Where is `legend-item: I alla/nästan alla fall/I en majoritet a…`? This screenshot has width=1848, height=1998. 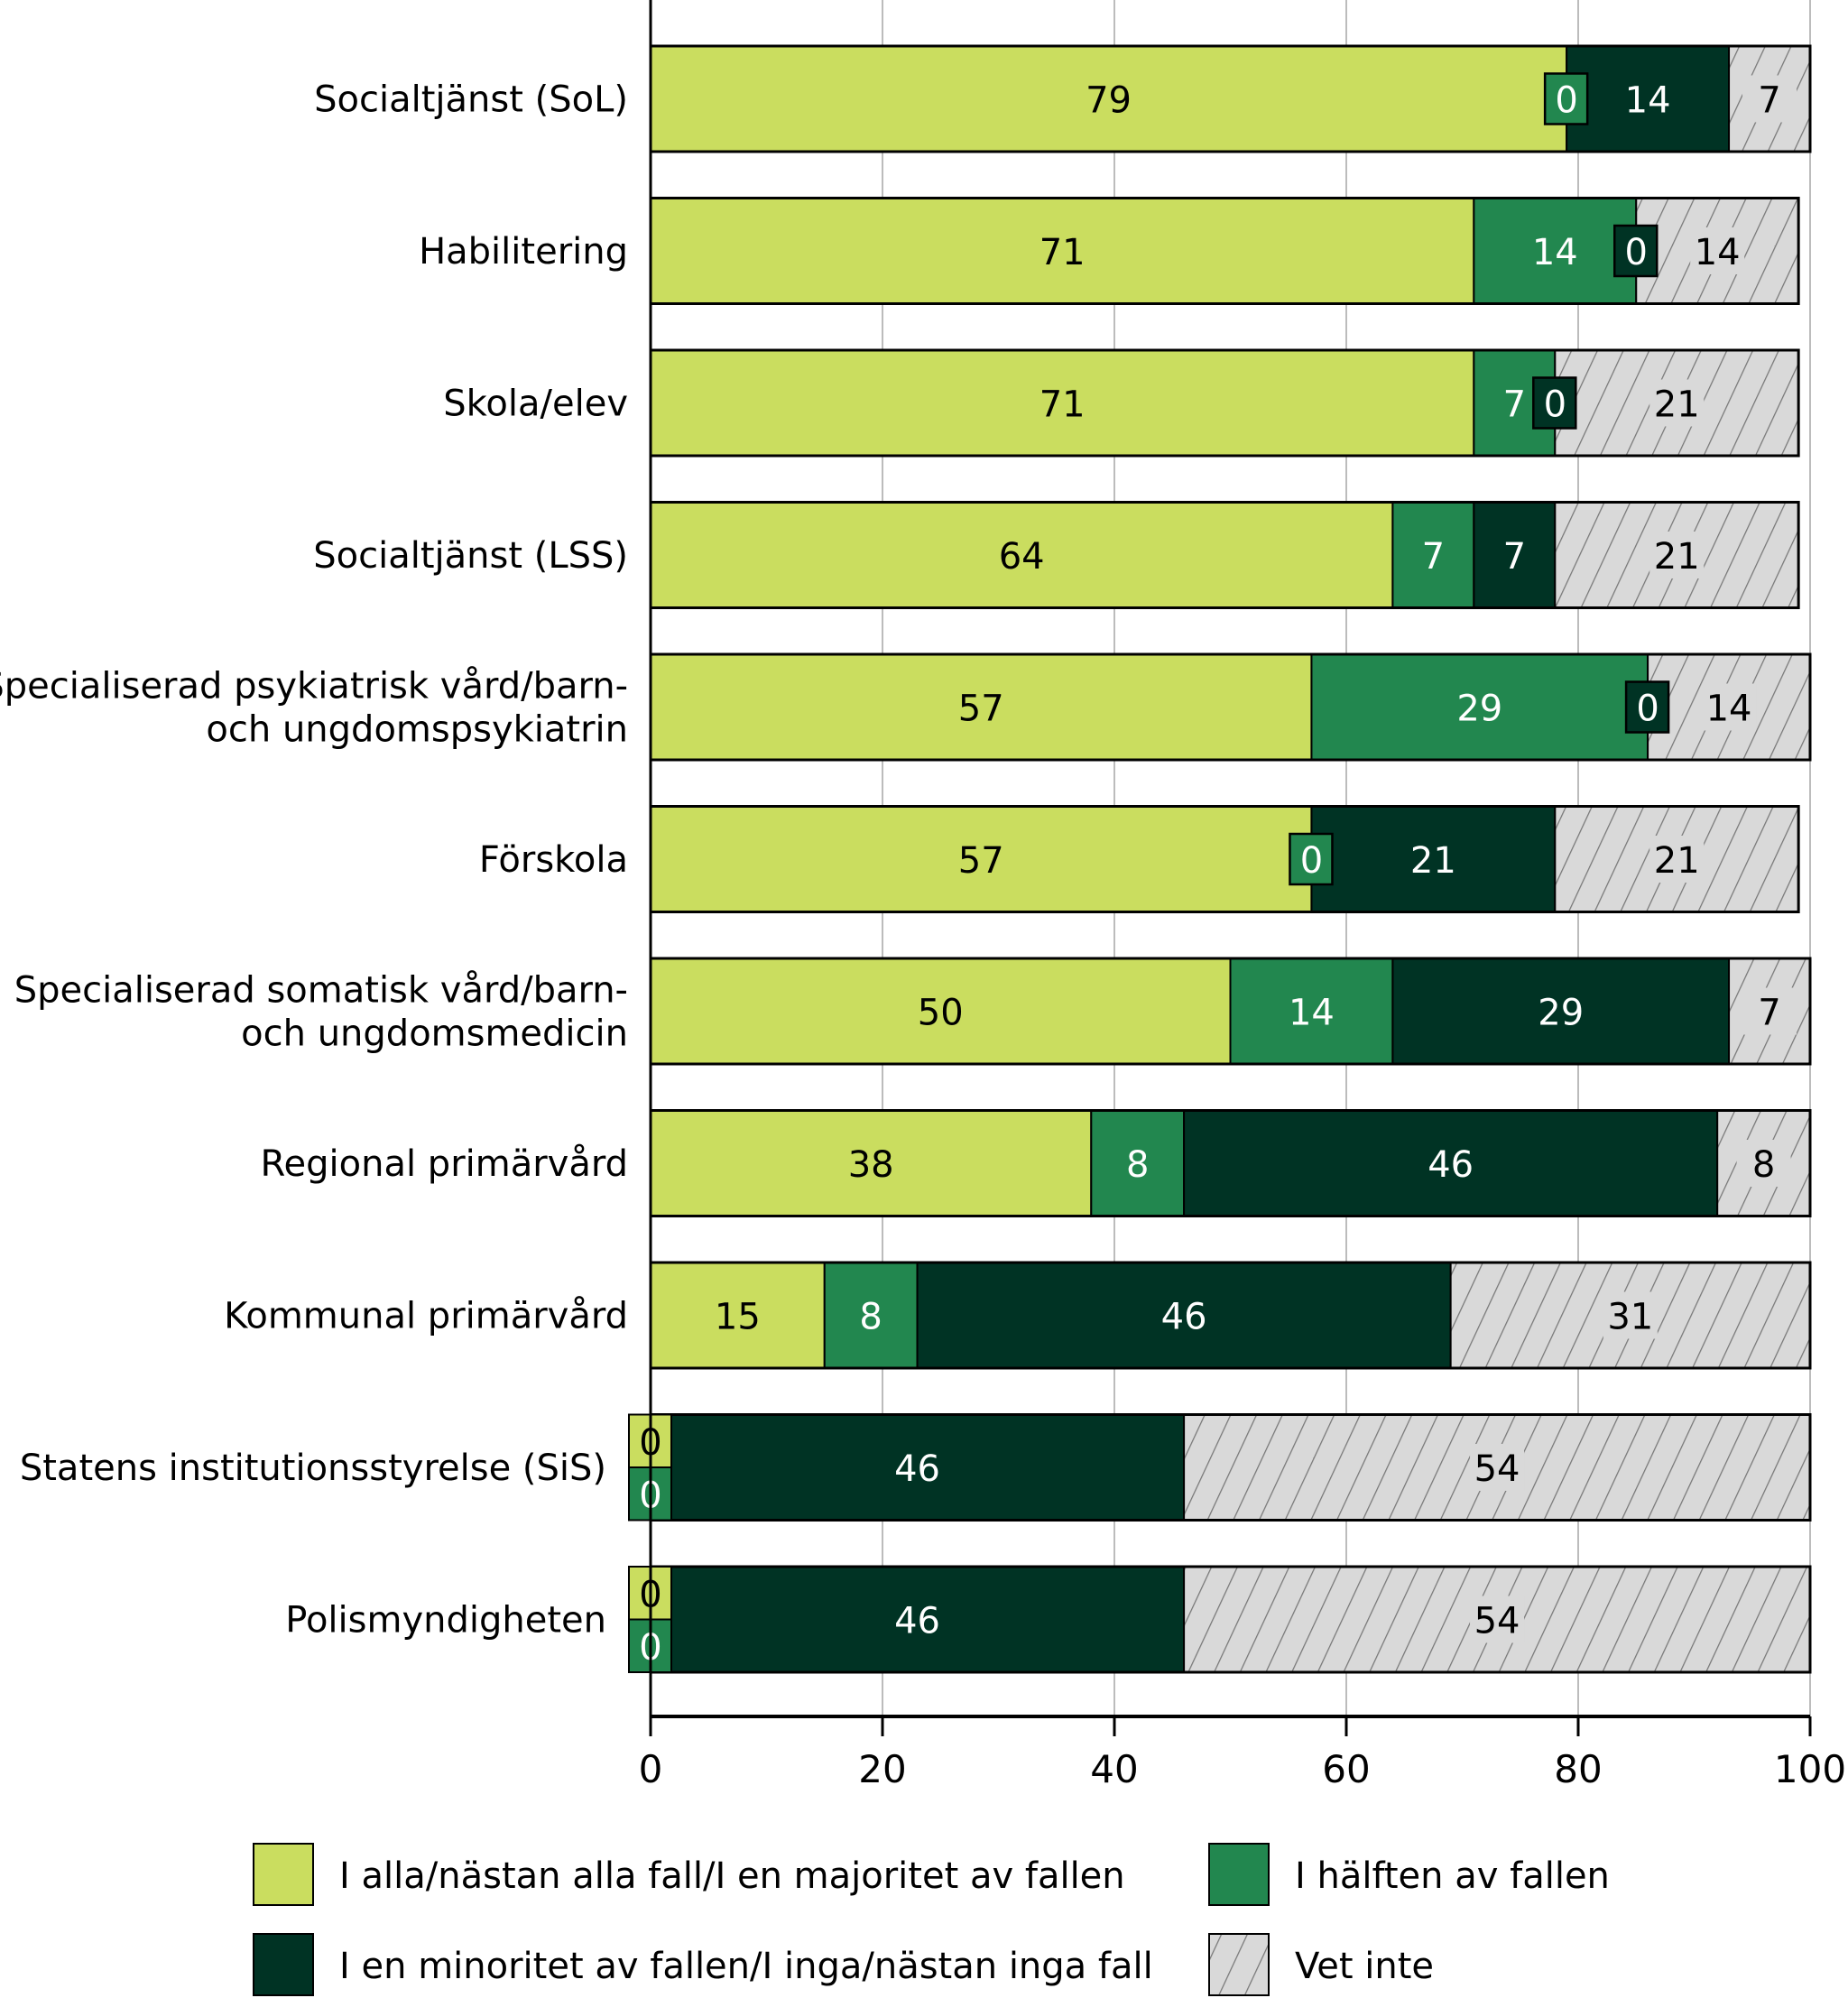 legend-item: I alla/nästan alla fall/I en majoritet a… is located at coordinates (689, 1875).